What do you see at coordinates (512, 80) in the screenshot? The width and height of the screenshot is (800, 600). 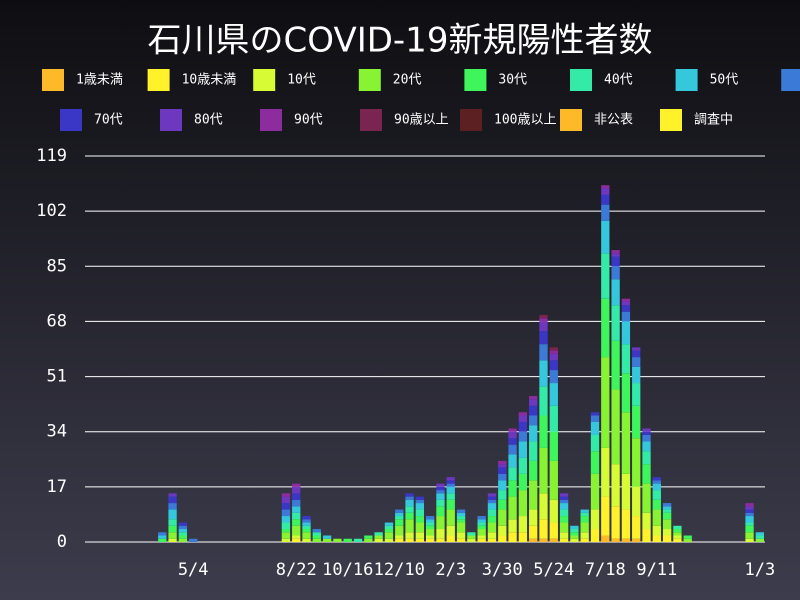 I see `legend-label: 30代` at bounding box center [512, 80].